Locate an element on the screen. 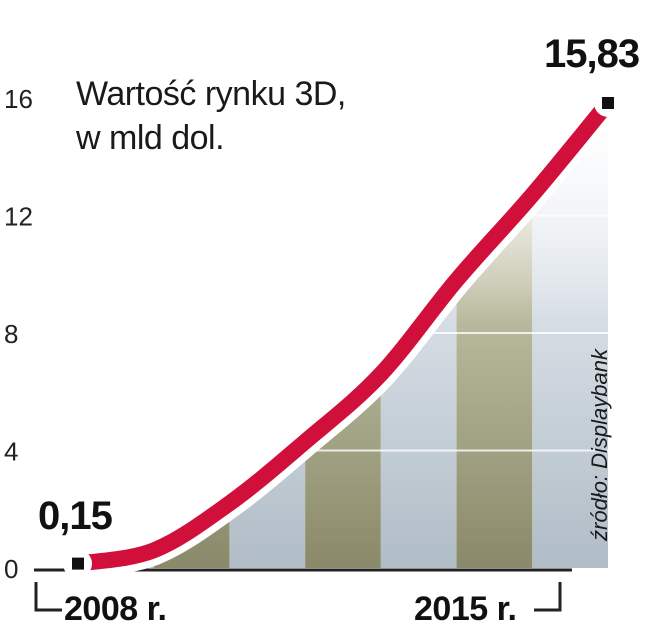 Image resolution: width=664 pixels, height=640 pixels. chart-title-block: Wartość rynku 3D, w mld dol. is located at coordinates (211, 116).